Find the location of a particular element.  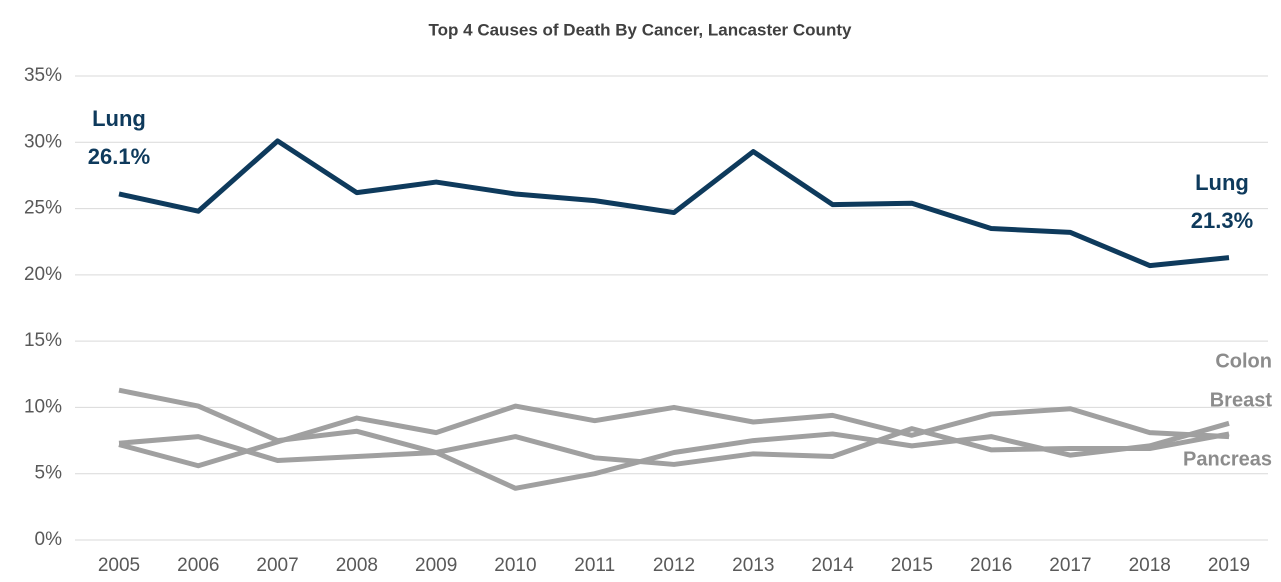

series-label: Colon is located at coordinates (1243, 361).